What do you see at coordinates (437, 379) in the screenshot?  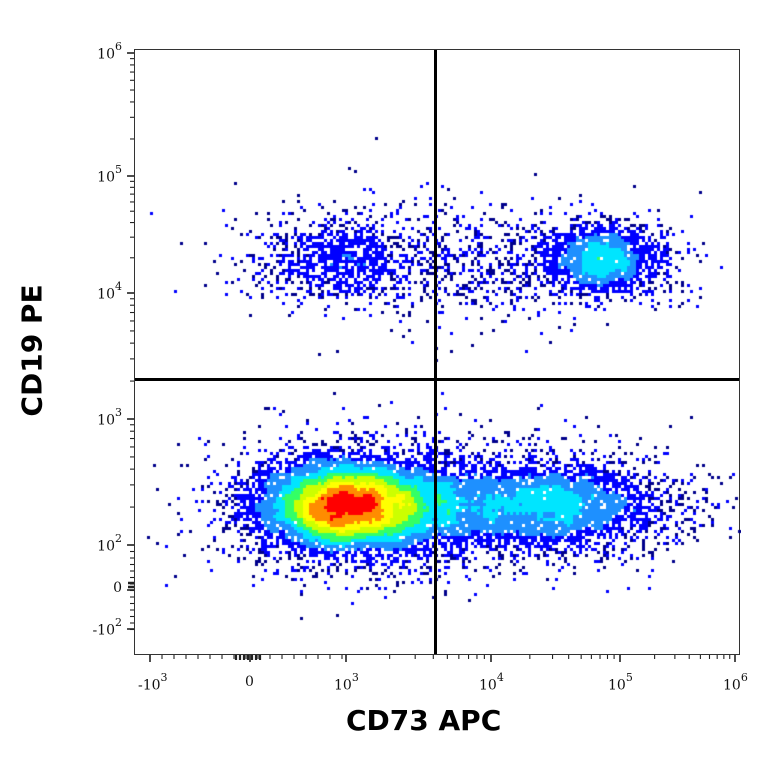 I see `quadrant-gate-horizontal` at bounding box center [437, 379].